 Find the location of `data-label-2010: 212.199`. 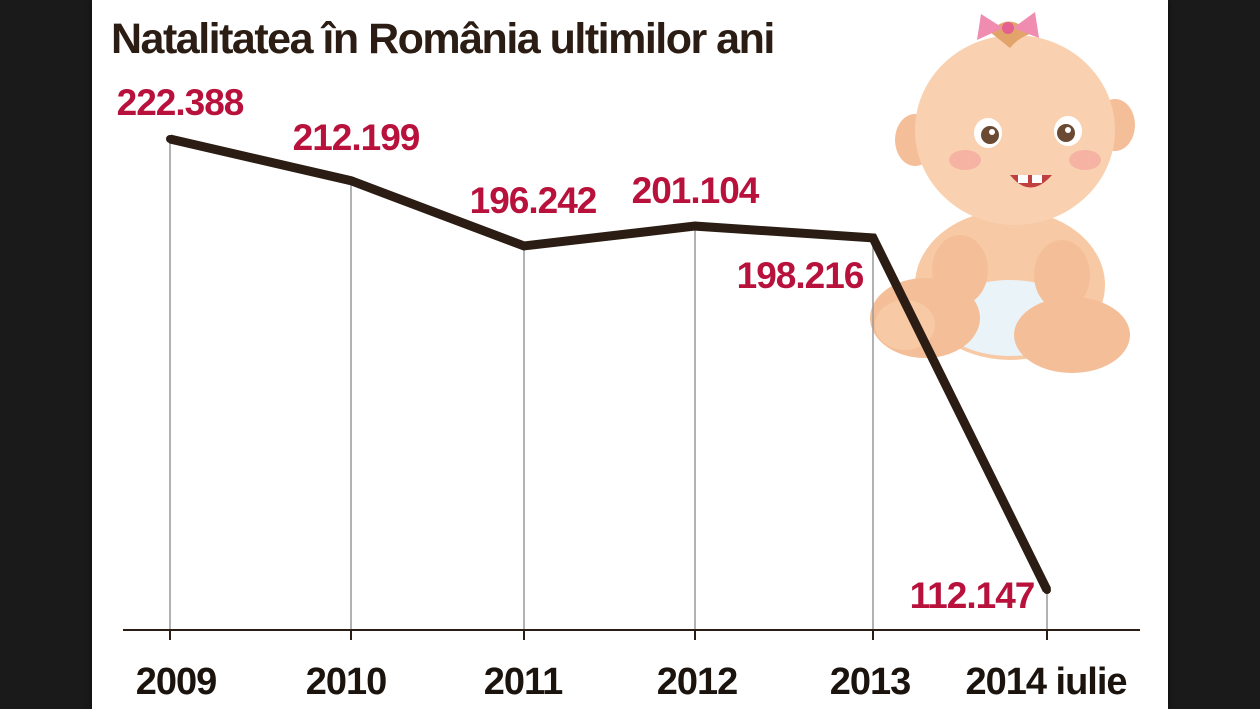

data-label-2010: 212.199 is located at coordinates (356, 137).